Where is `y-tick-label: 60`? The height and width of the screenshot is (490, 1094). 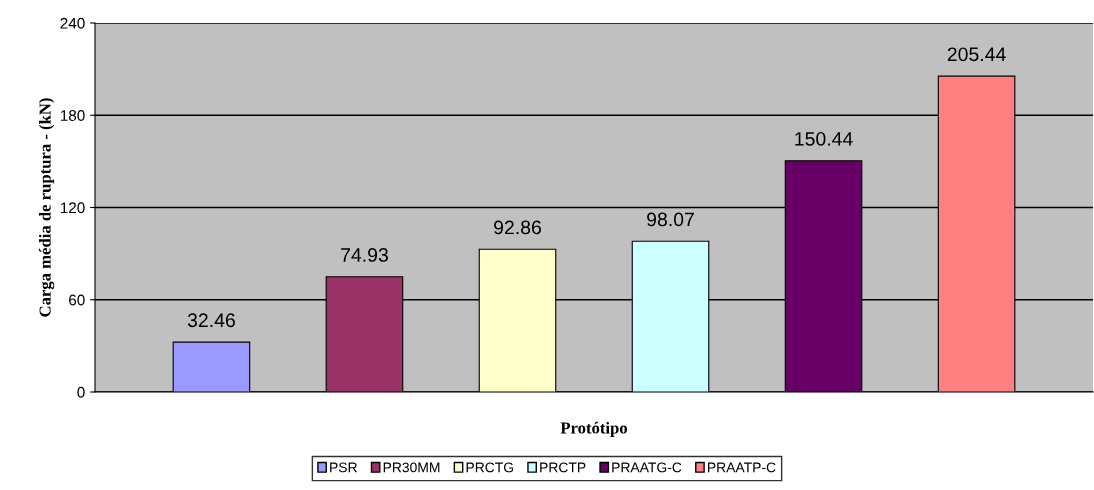 y-tick-label: 60 is located at coordinates (77, 300).